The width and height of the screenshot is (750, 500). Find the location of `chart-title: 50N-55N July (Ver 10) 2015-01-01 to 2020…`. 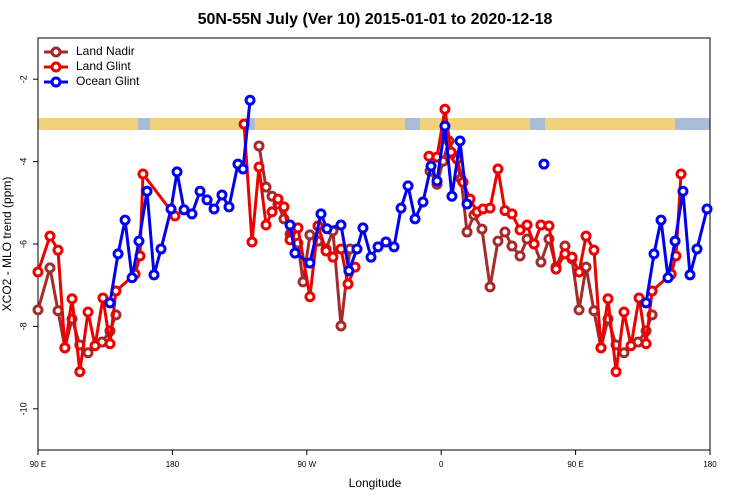

chart-title: 50N-55N July (Ver 10) 2015-01-01 to 2020… is located at coordinates (375, 19).